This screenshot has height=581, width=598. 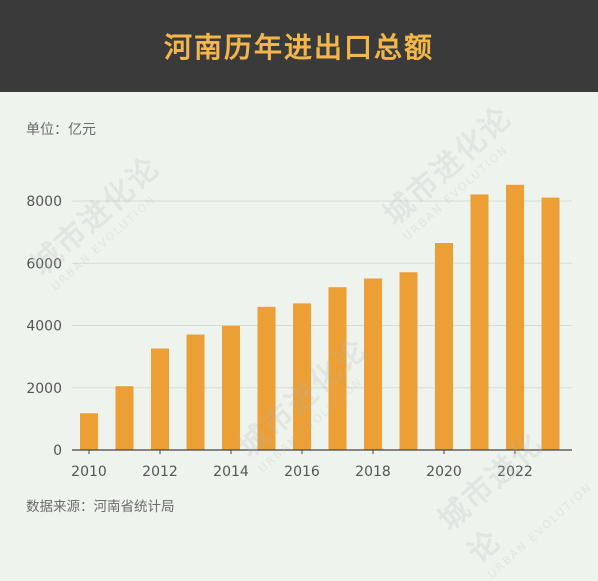 I want to click on bar-2014, so click(x=231, y=387).